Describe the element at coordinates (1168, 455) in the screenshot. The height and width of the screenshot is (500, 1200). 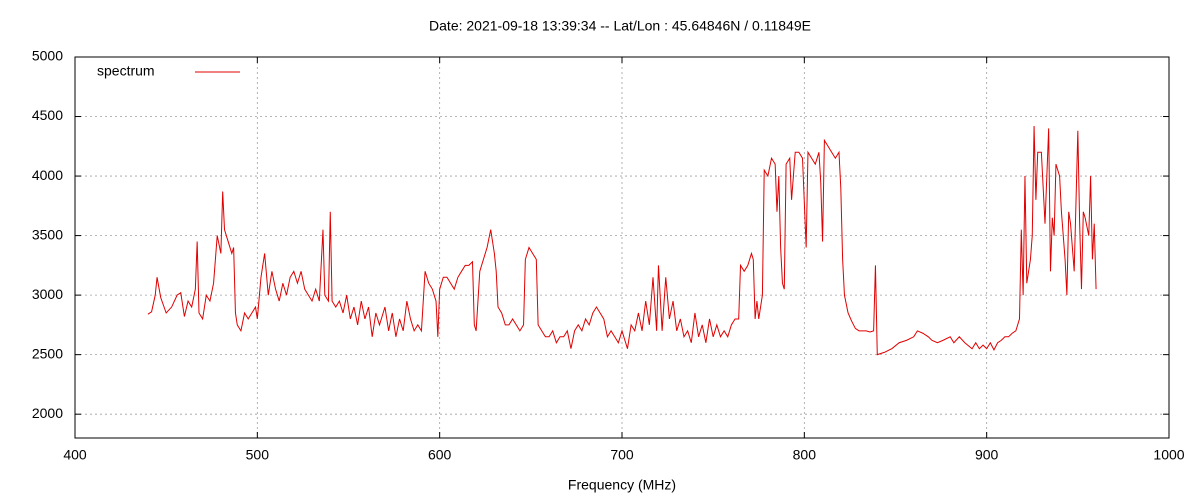
I see `x-tick-label: 1000` at that location.